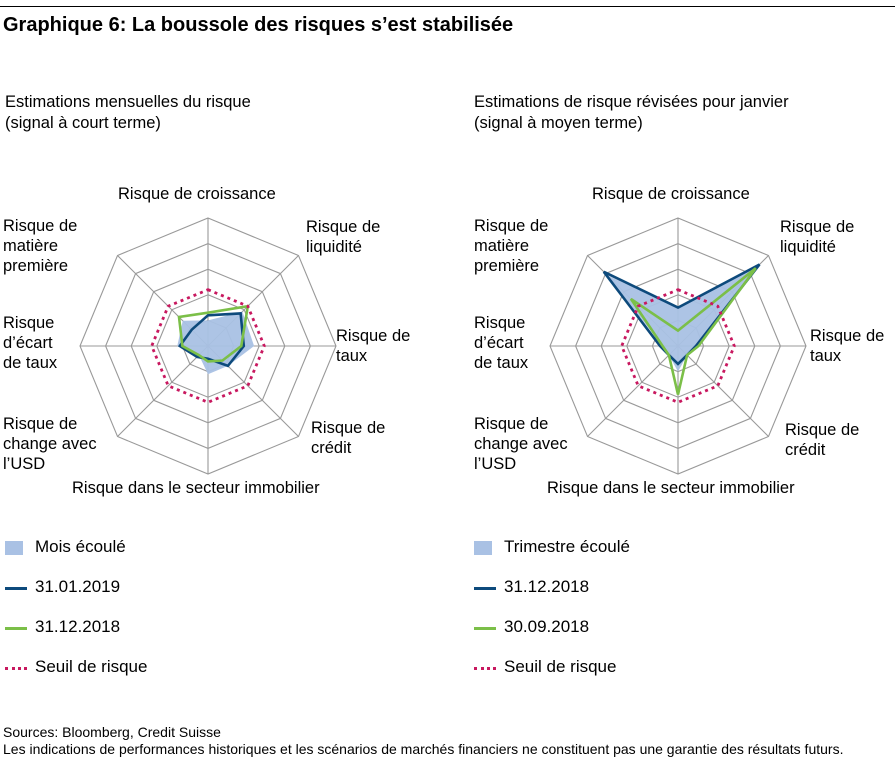 The width and height of the screenshot is (895, 784). Describe the element at coordinates (501, 343) in the screenshot. I see `right-label-spread: Risque d’écart de taux` at that location.